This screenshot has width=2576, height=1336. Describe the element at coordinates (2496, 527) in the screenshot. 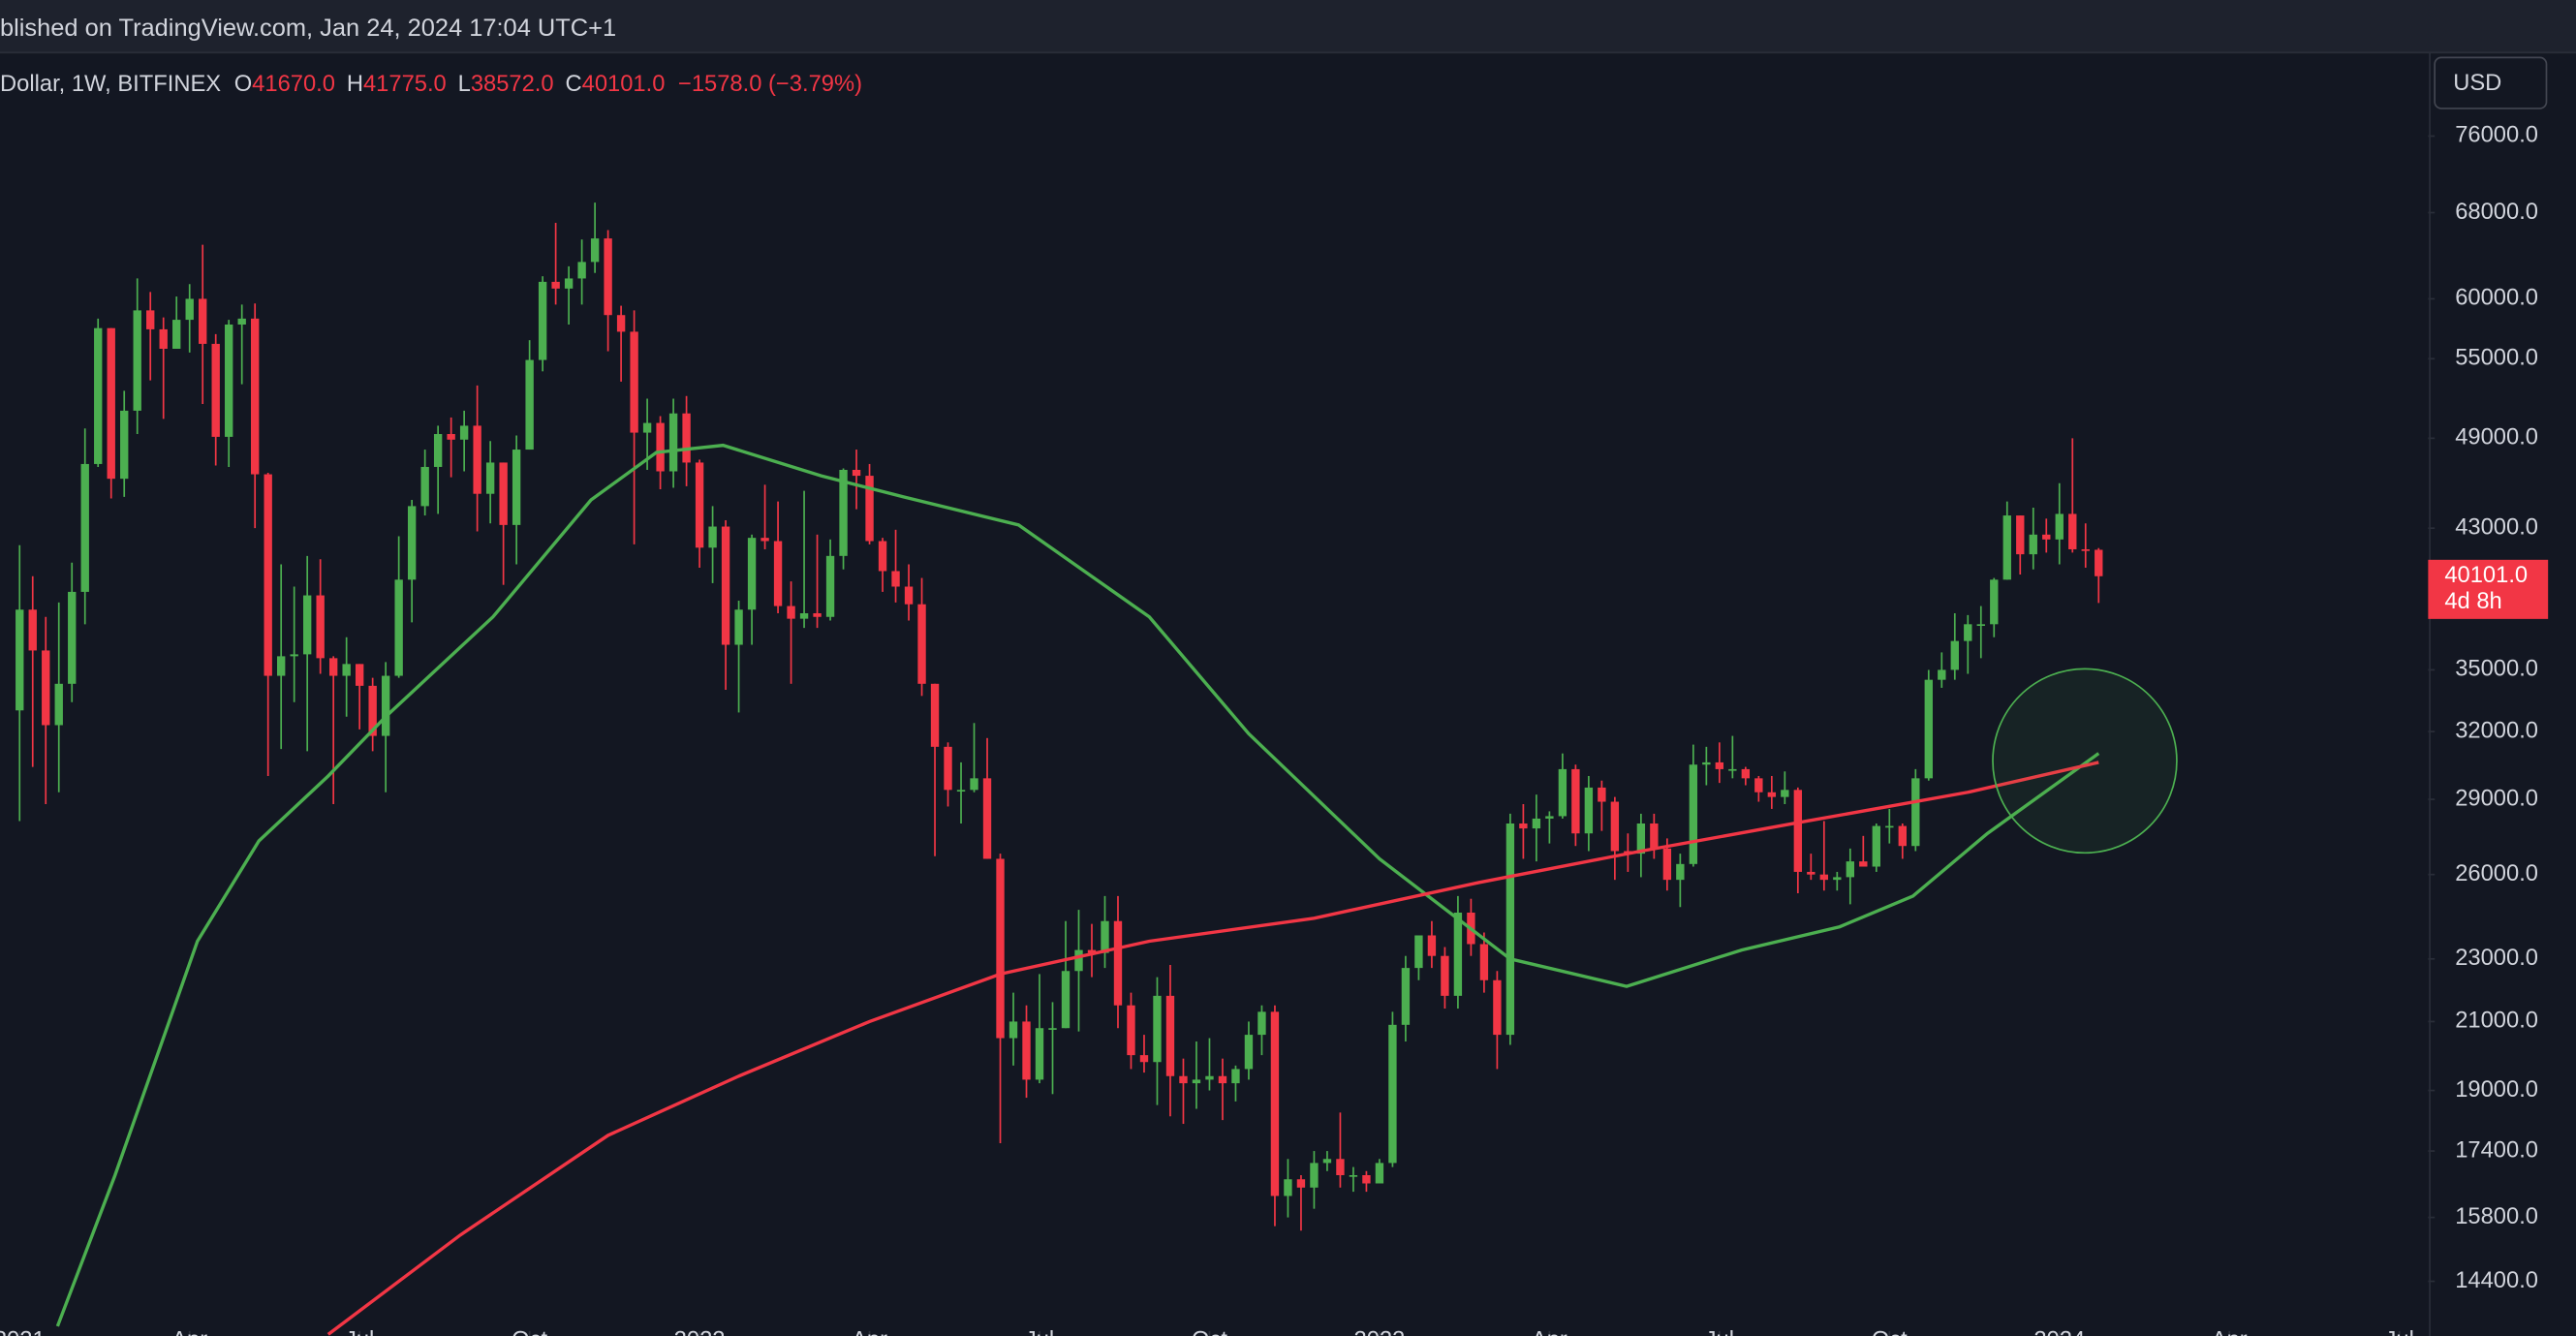

I see `y-tick-label: 43000.0` at that location.